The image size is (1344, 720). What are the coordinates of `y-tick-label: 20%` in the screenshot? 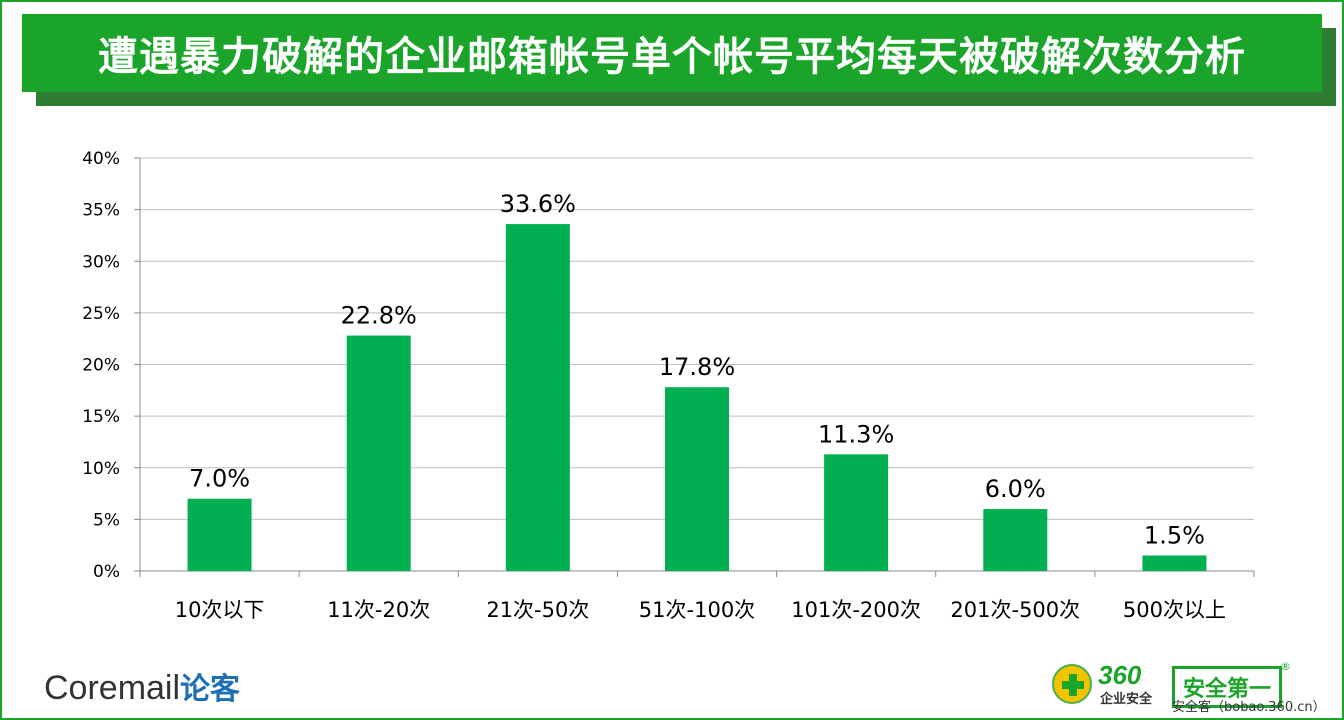 It's located at (101, 366).